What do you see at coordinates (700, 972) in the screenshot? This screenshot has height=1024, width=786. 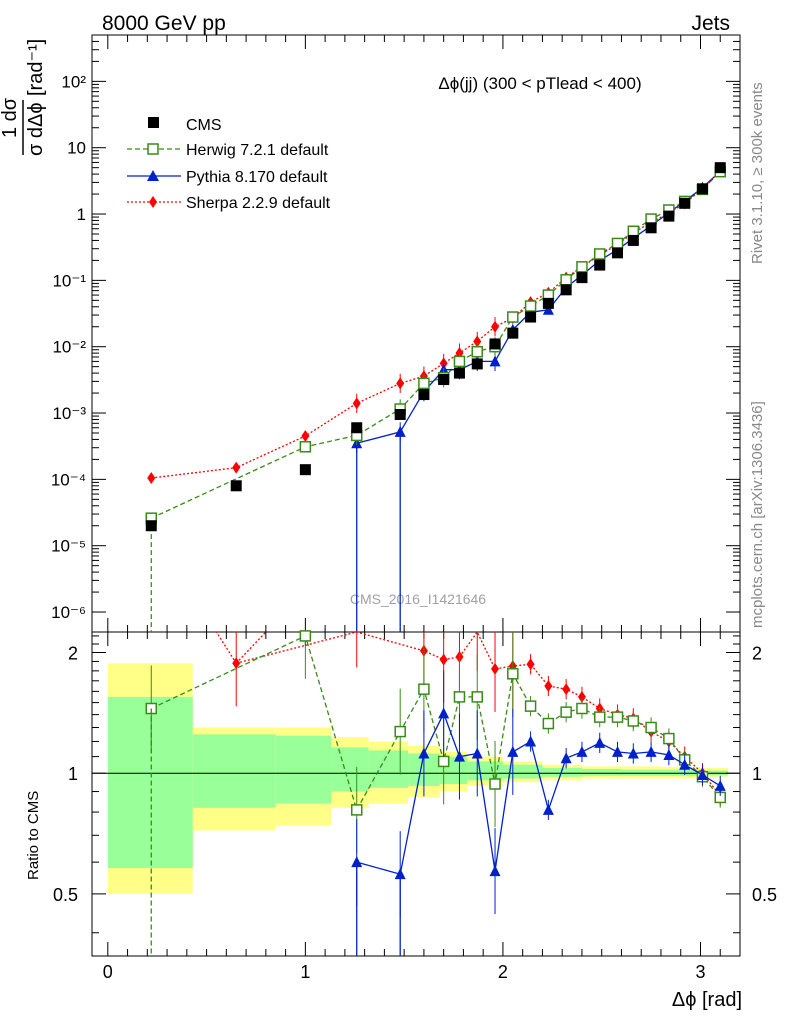 I see `xtick-label: 3` at bounding box center [700, 972].